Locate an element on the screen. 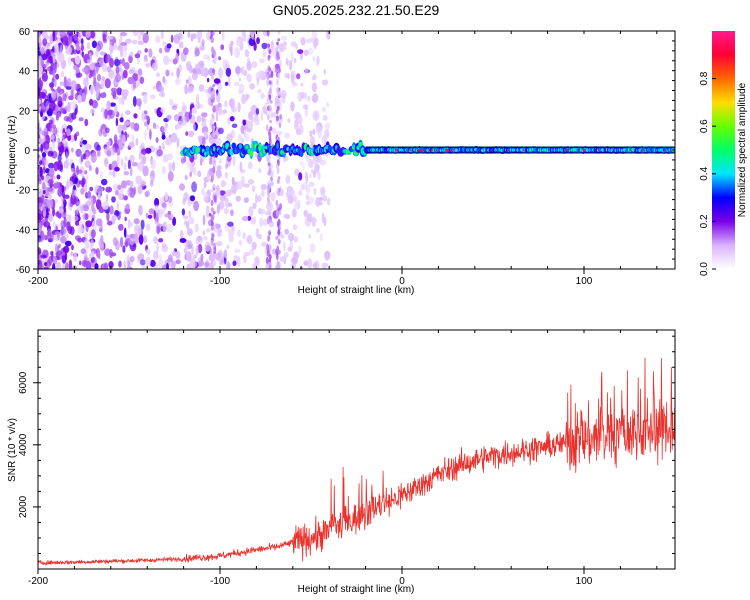  x-tick-label: 0 is located at coordinates (402, 281).